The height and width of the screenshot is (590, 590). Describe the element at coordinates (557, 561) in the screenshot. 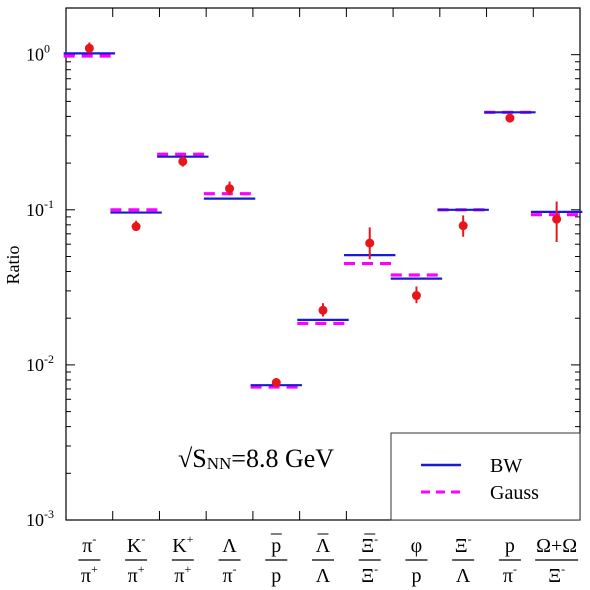

I see `x-category-label: Ω+Ω Ξ-` at that location.